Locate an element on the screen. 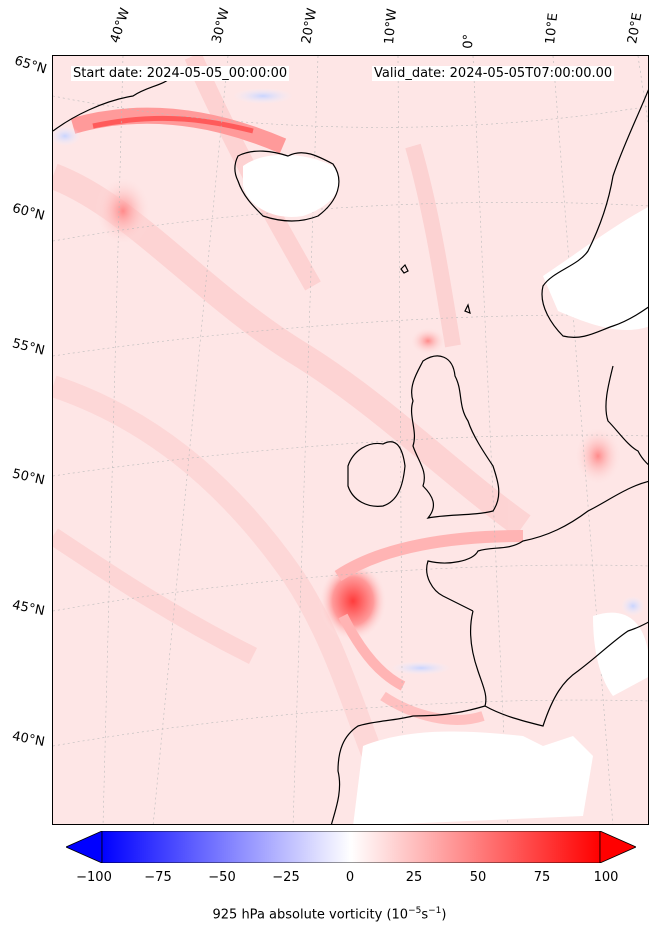 The width and height of the screenshot is (659, 936). colorbar is located at coordinates (351, 847).